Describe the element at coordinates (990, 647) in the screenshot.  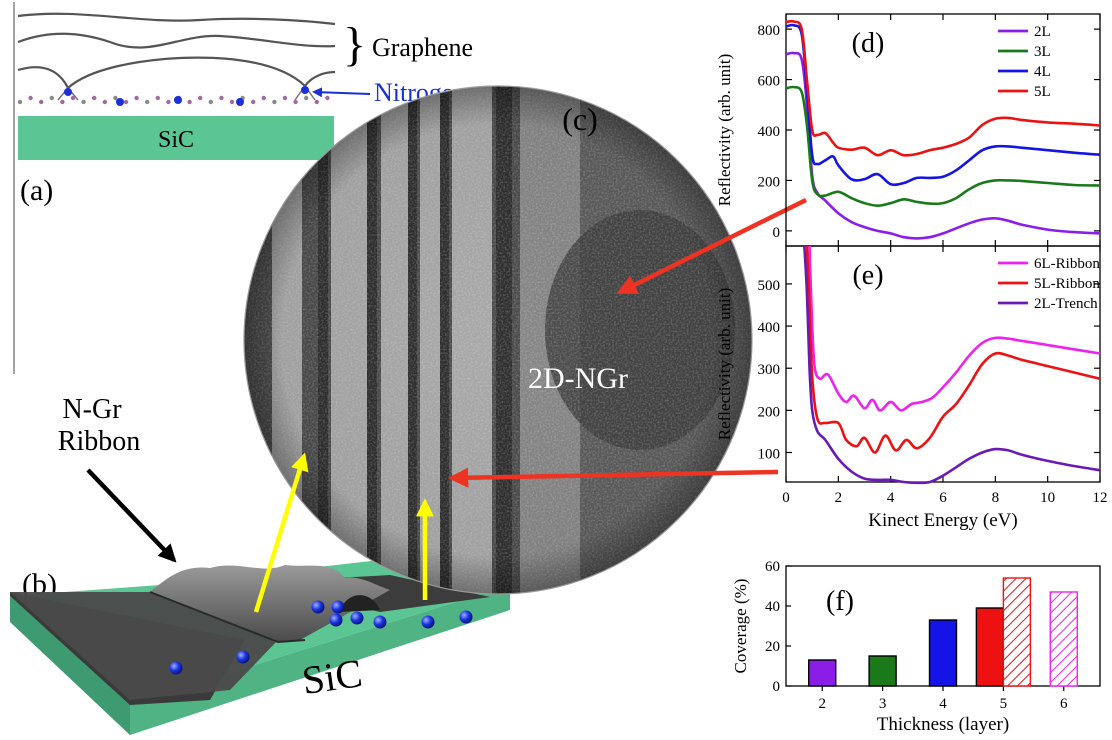
I see `bar-5L` at that location.